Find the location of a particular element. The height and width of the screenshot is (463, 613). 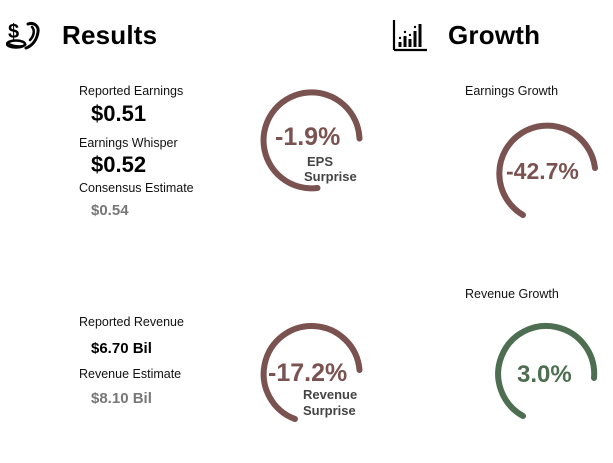

revenue-surprise-caption-line2: Surprise is located at coordinates (329, 410).